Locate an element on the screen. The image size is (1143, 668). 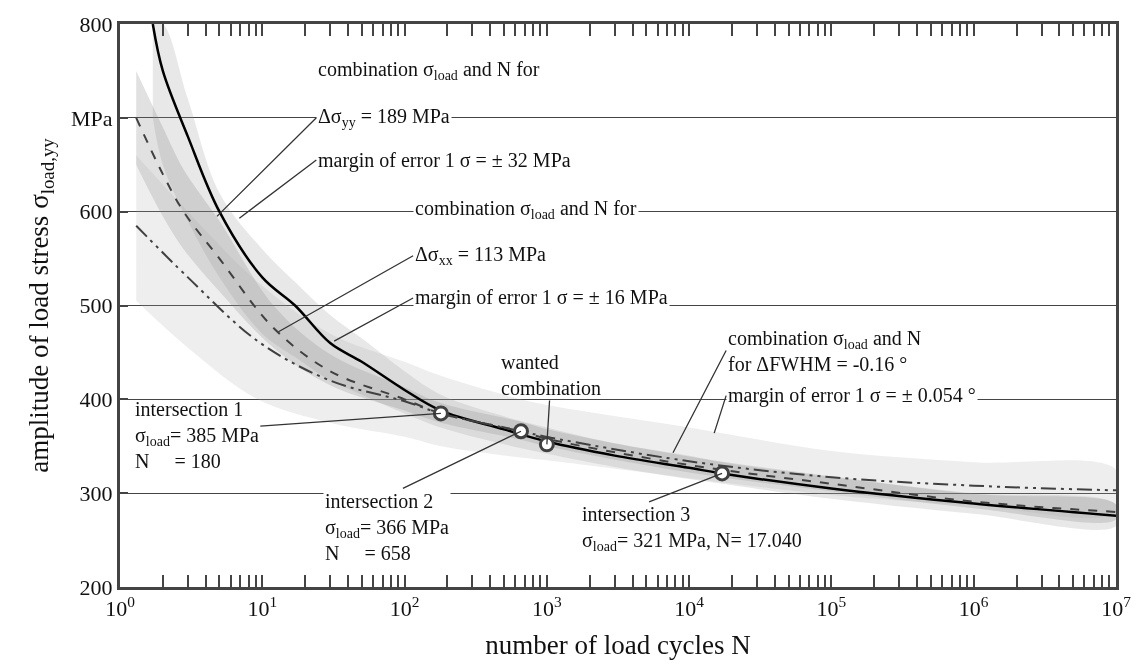
y-tick-label: 300 is located at coordinates (96, 493).